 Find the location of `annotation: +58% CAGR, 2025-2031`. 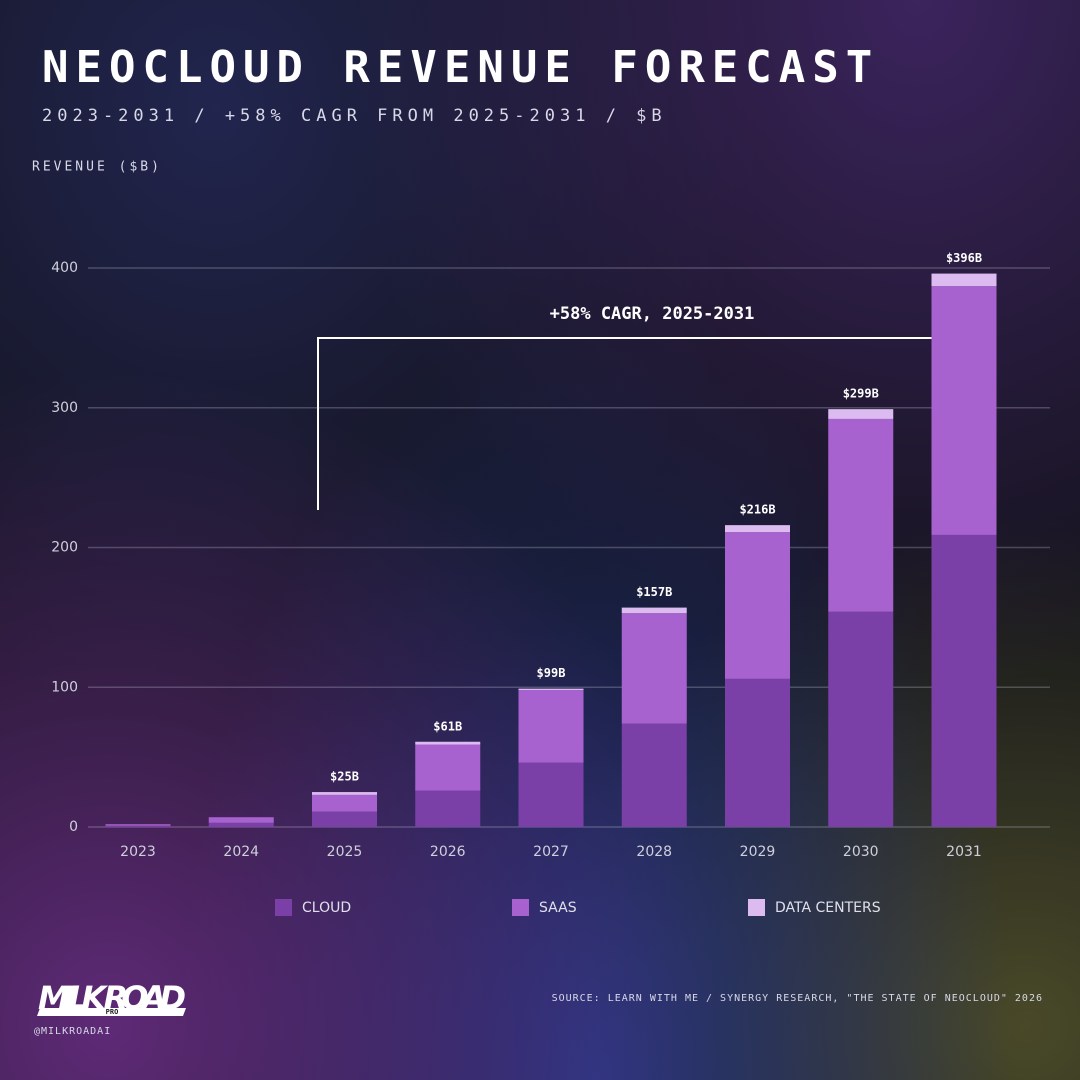

annotation: +58% CAGR, 2025-2031 is located at coordinates (652, 314).